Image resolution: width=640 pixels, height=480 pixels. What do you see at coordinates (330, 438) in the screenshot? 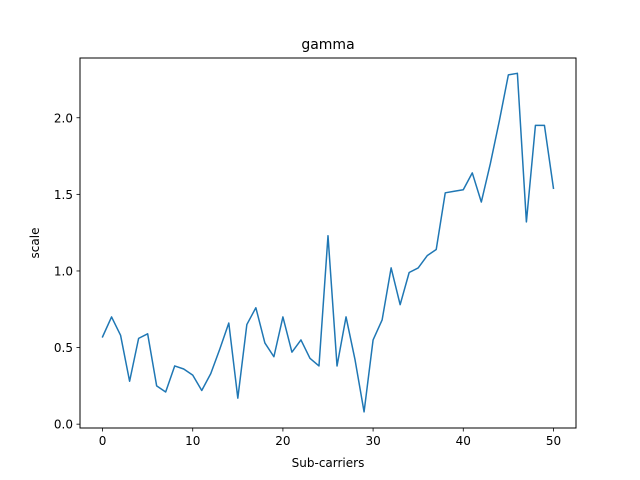
I see `x-axis-ticks: 0 10 20 30 40 50` at bounding box center [330, 438].